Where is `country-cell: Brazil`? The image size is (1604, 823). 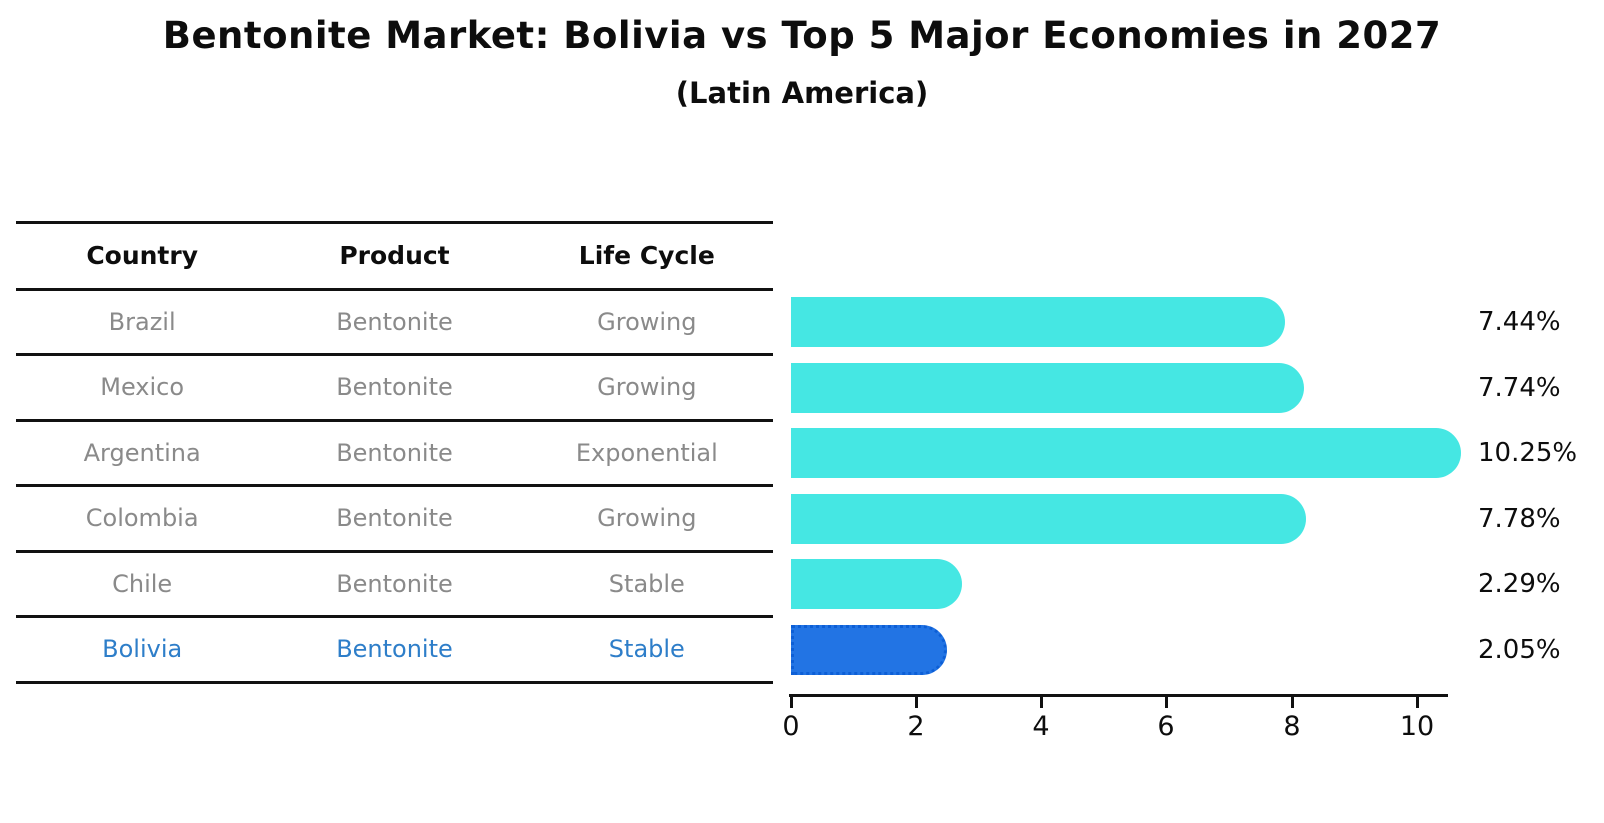 country-cell: Brazil is located at coordinates (142, 321).